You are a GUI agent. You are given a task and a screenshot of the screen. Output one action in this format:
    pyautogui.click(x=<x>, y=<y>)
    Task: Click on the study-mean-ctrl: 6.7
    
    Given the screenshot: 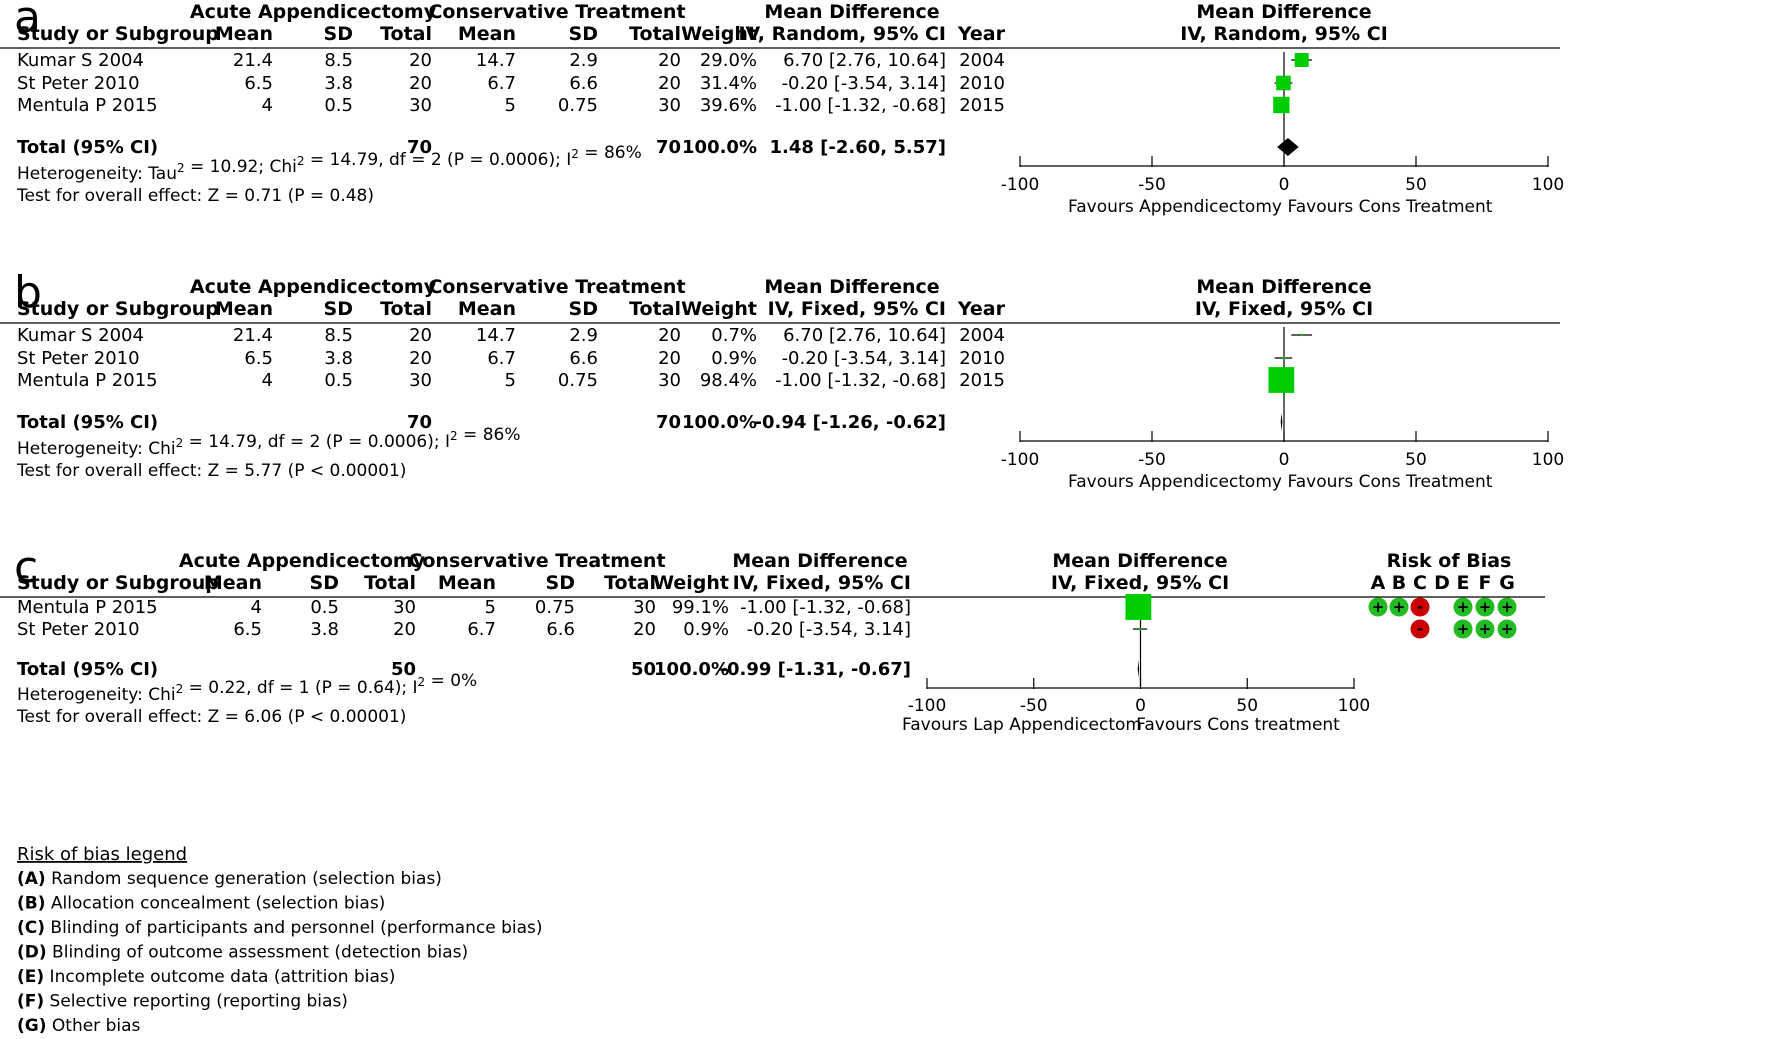 What is the action you would take?
    pyautogui.click(x=501, y=358)
    